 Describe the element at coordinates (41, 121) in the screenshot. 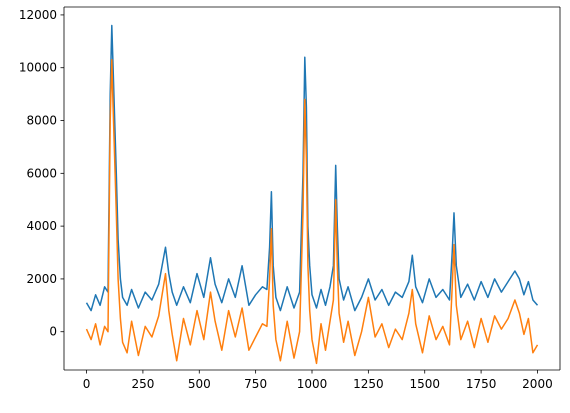

I see `y-tick-label: 8000` at that location.